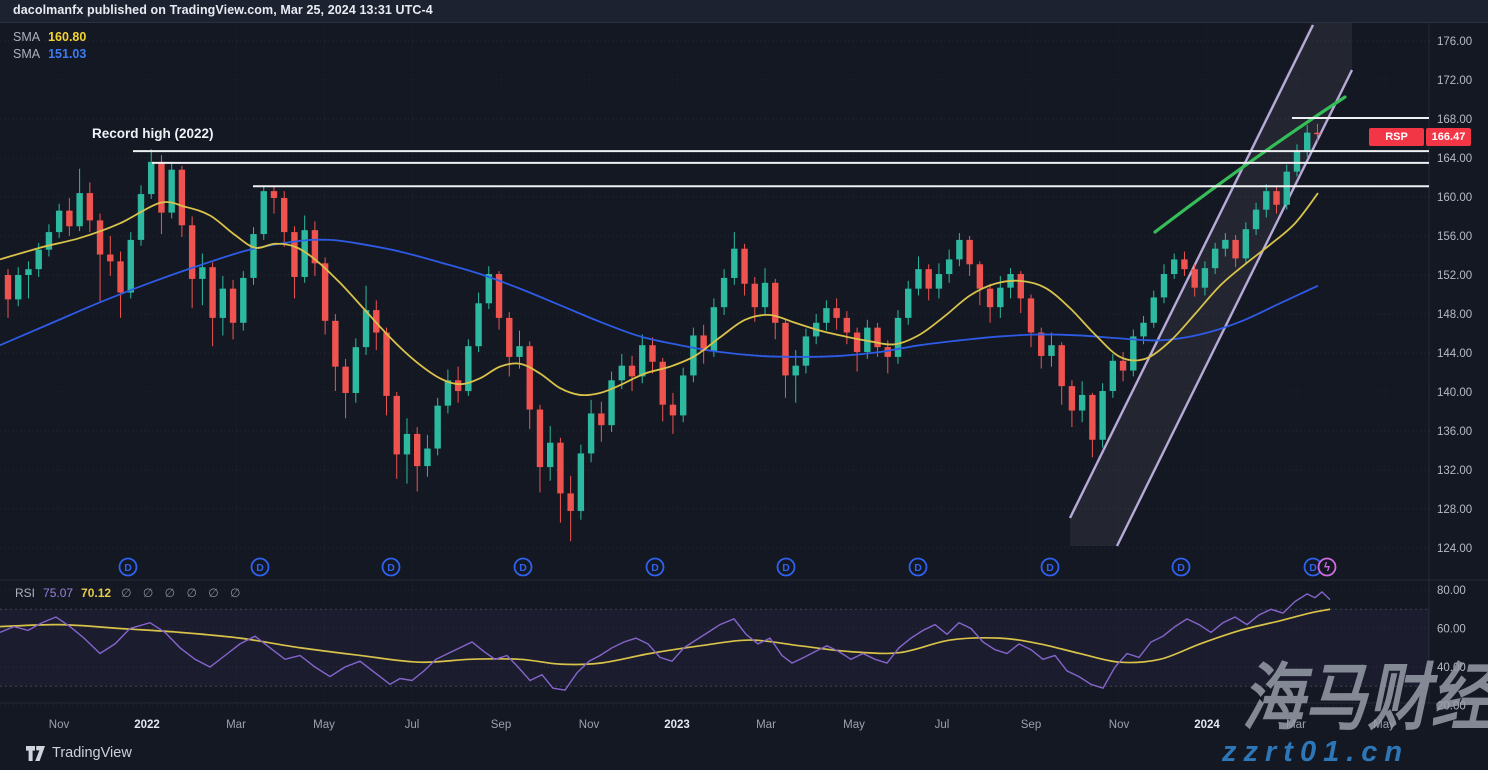 The image size is (1488, 770). I want to click on channel-upper-line, so click(1234, 308).